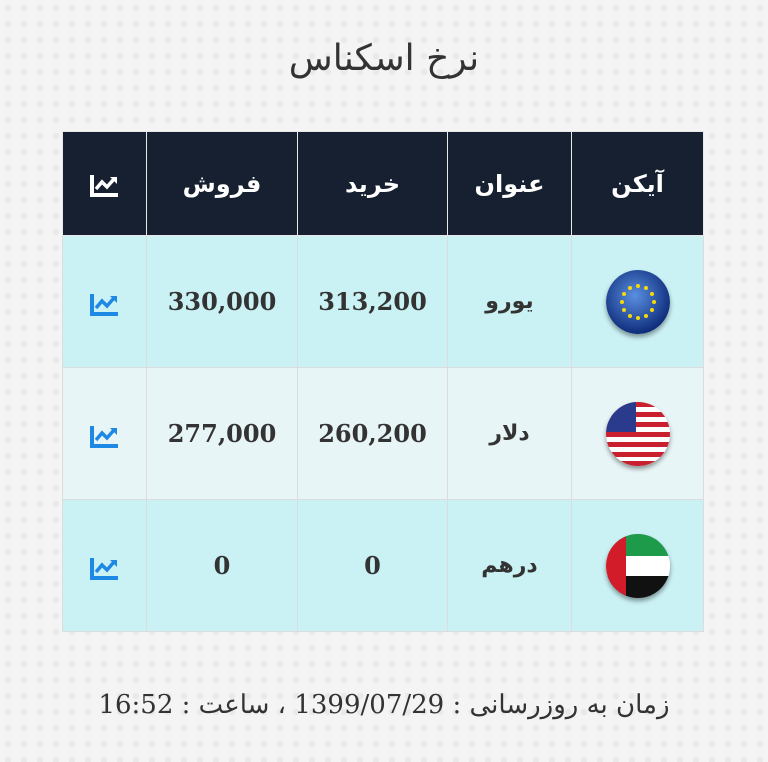  I want to click on uae-flag-icon, so click(637, 565).